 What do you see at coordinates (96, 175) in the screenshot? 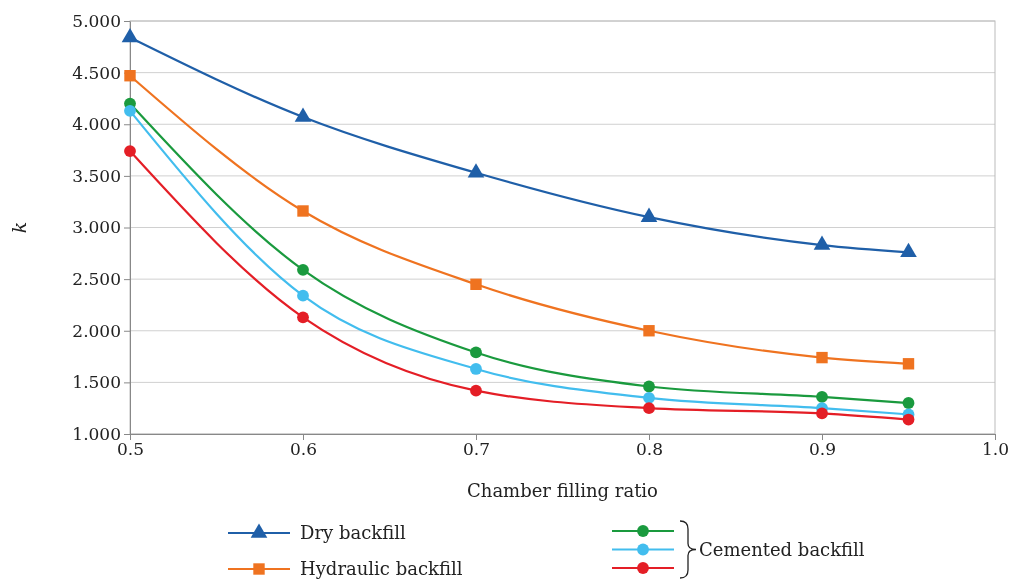
I see `y-tick-label: 3.500` at bounding box center [96, 175].